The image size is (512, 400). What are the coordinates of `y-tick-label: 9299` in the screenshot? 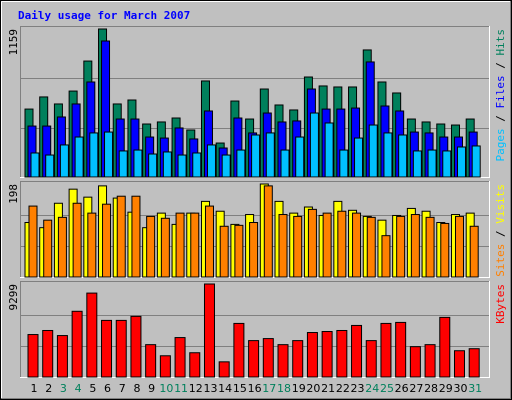 It's located at (13, 297).